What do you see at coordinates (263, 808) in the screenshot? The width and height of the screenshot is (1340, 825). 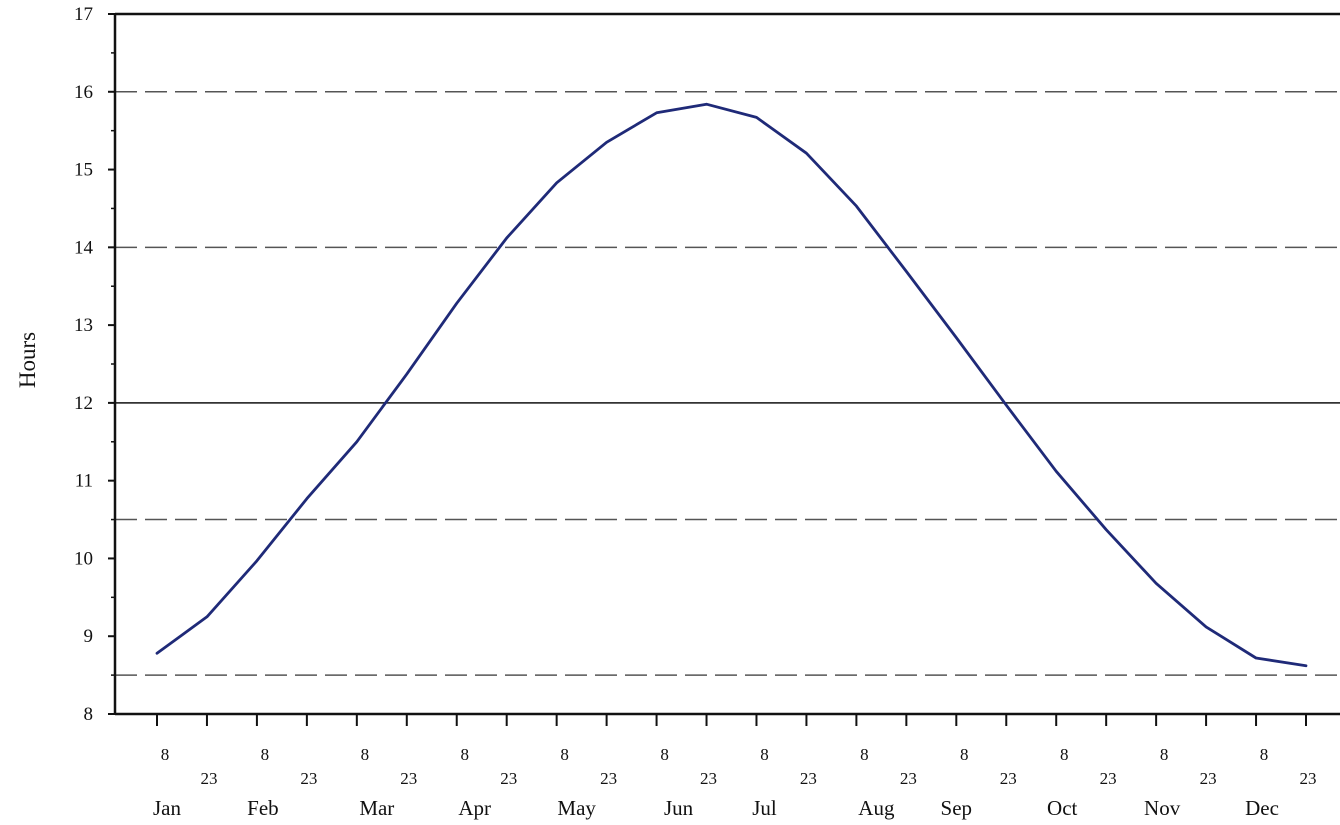 I see `x-month-label: Feb` at bounding box center [263, 808].